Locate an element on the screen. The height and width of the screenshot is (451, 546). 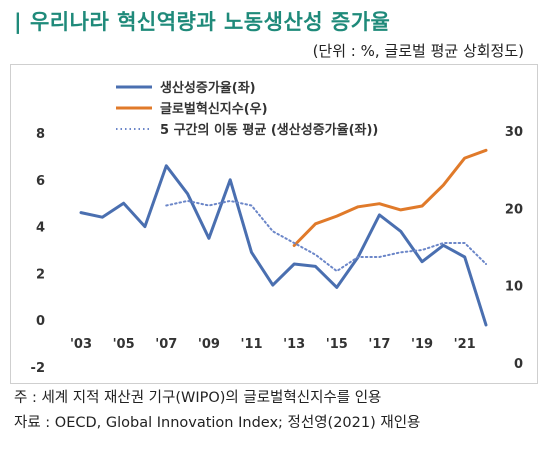
y-left-tick-label: 0 is located at coordinates (40, 321).